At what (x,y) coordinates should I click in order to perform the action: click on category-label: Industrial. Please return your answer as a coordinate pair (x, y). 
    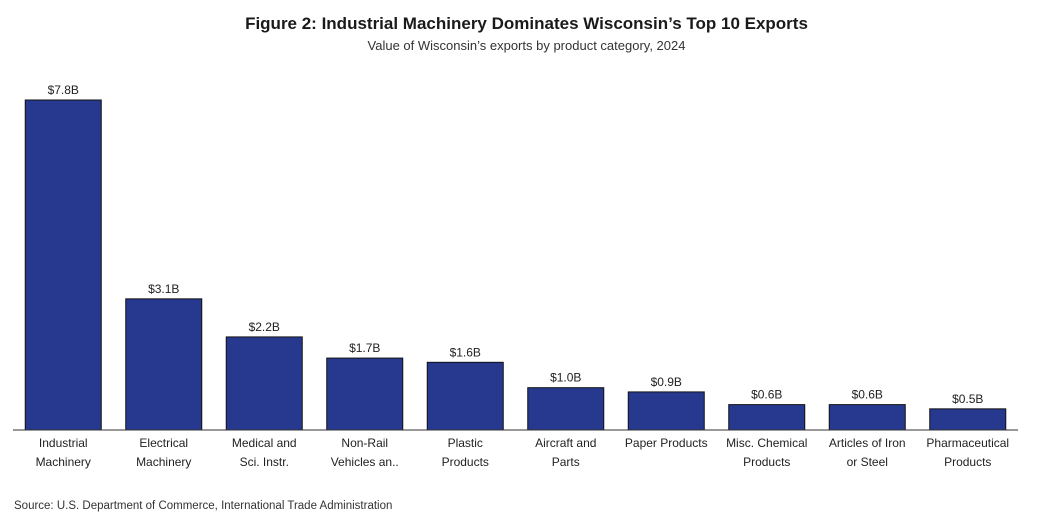
    Looking at the image, I should click on (63, 443).